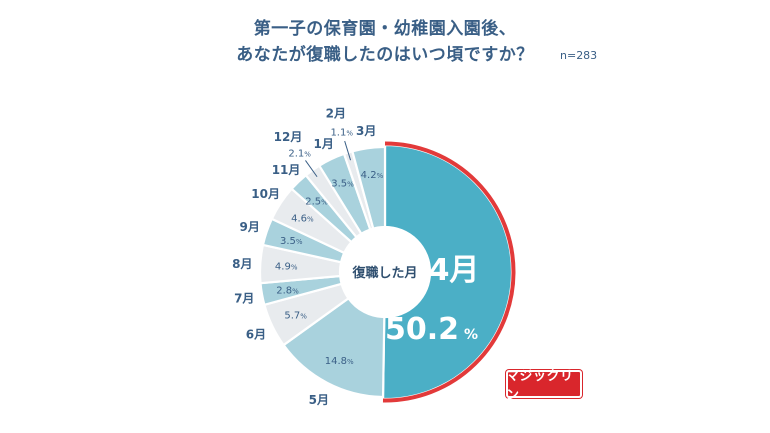 This screenshot has height=433, width=770. What do you see at coordinates (286, 267) in the screenshot?
I see `slice-value-8: 4.9%` at bounding box center [286, 267].